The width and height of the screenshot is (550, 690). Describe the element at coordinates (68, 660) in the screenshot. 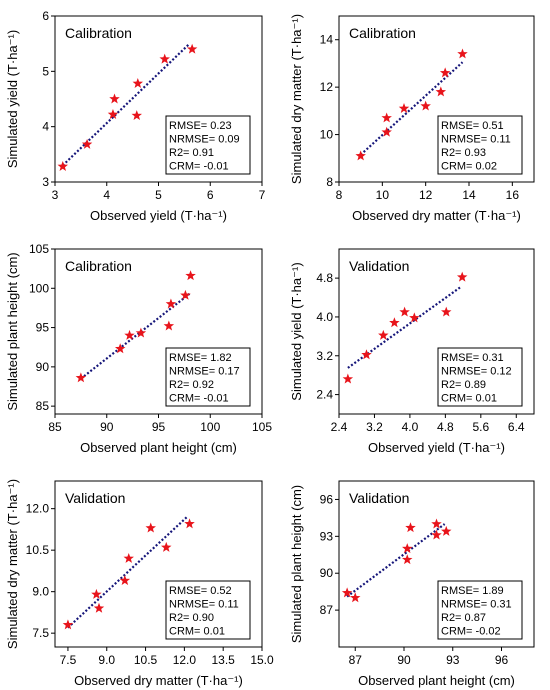

I see `x-tick-label: 7.5` at that location.